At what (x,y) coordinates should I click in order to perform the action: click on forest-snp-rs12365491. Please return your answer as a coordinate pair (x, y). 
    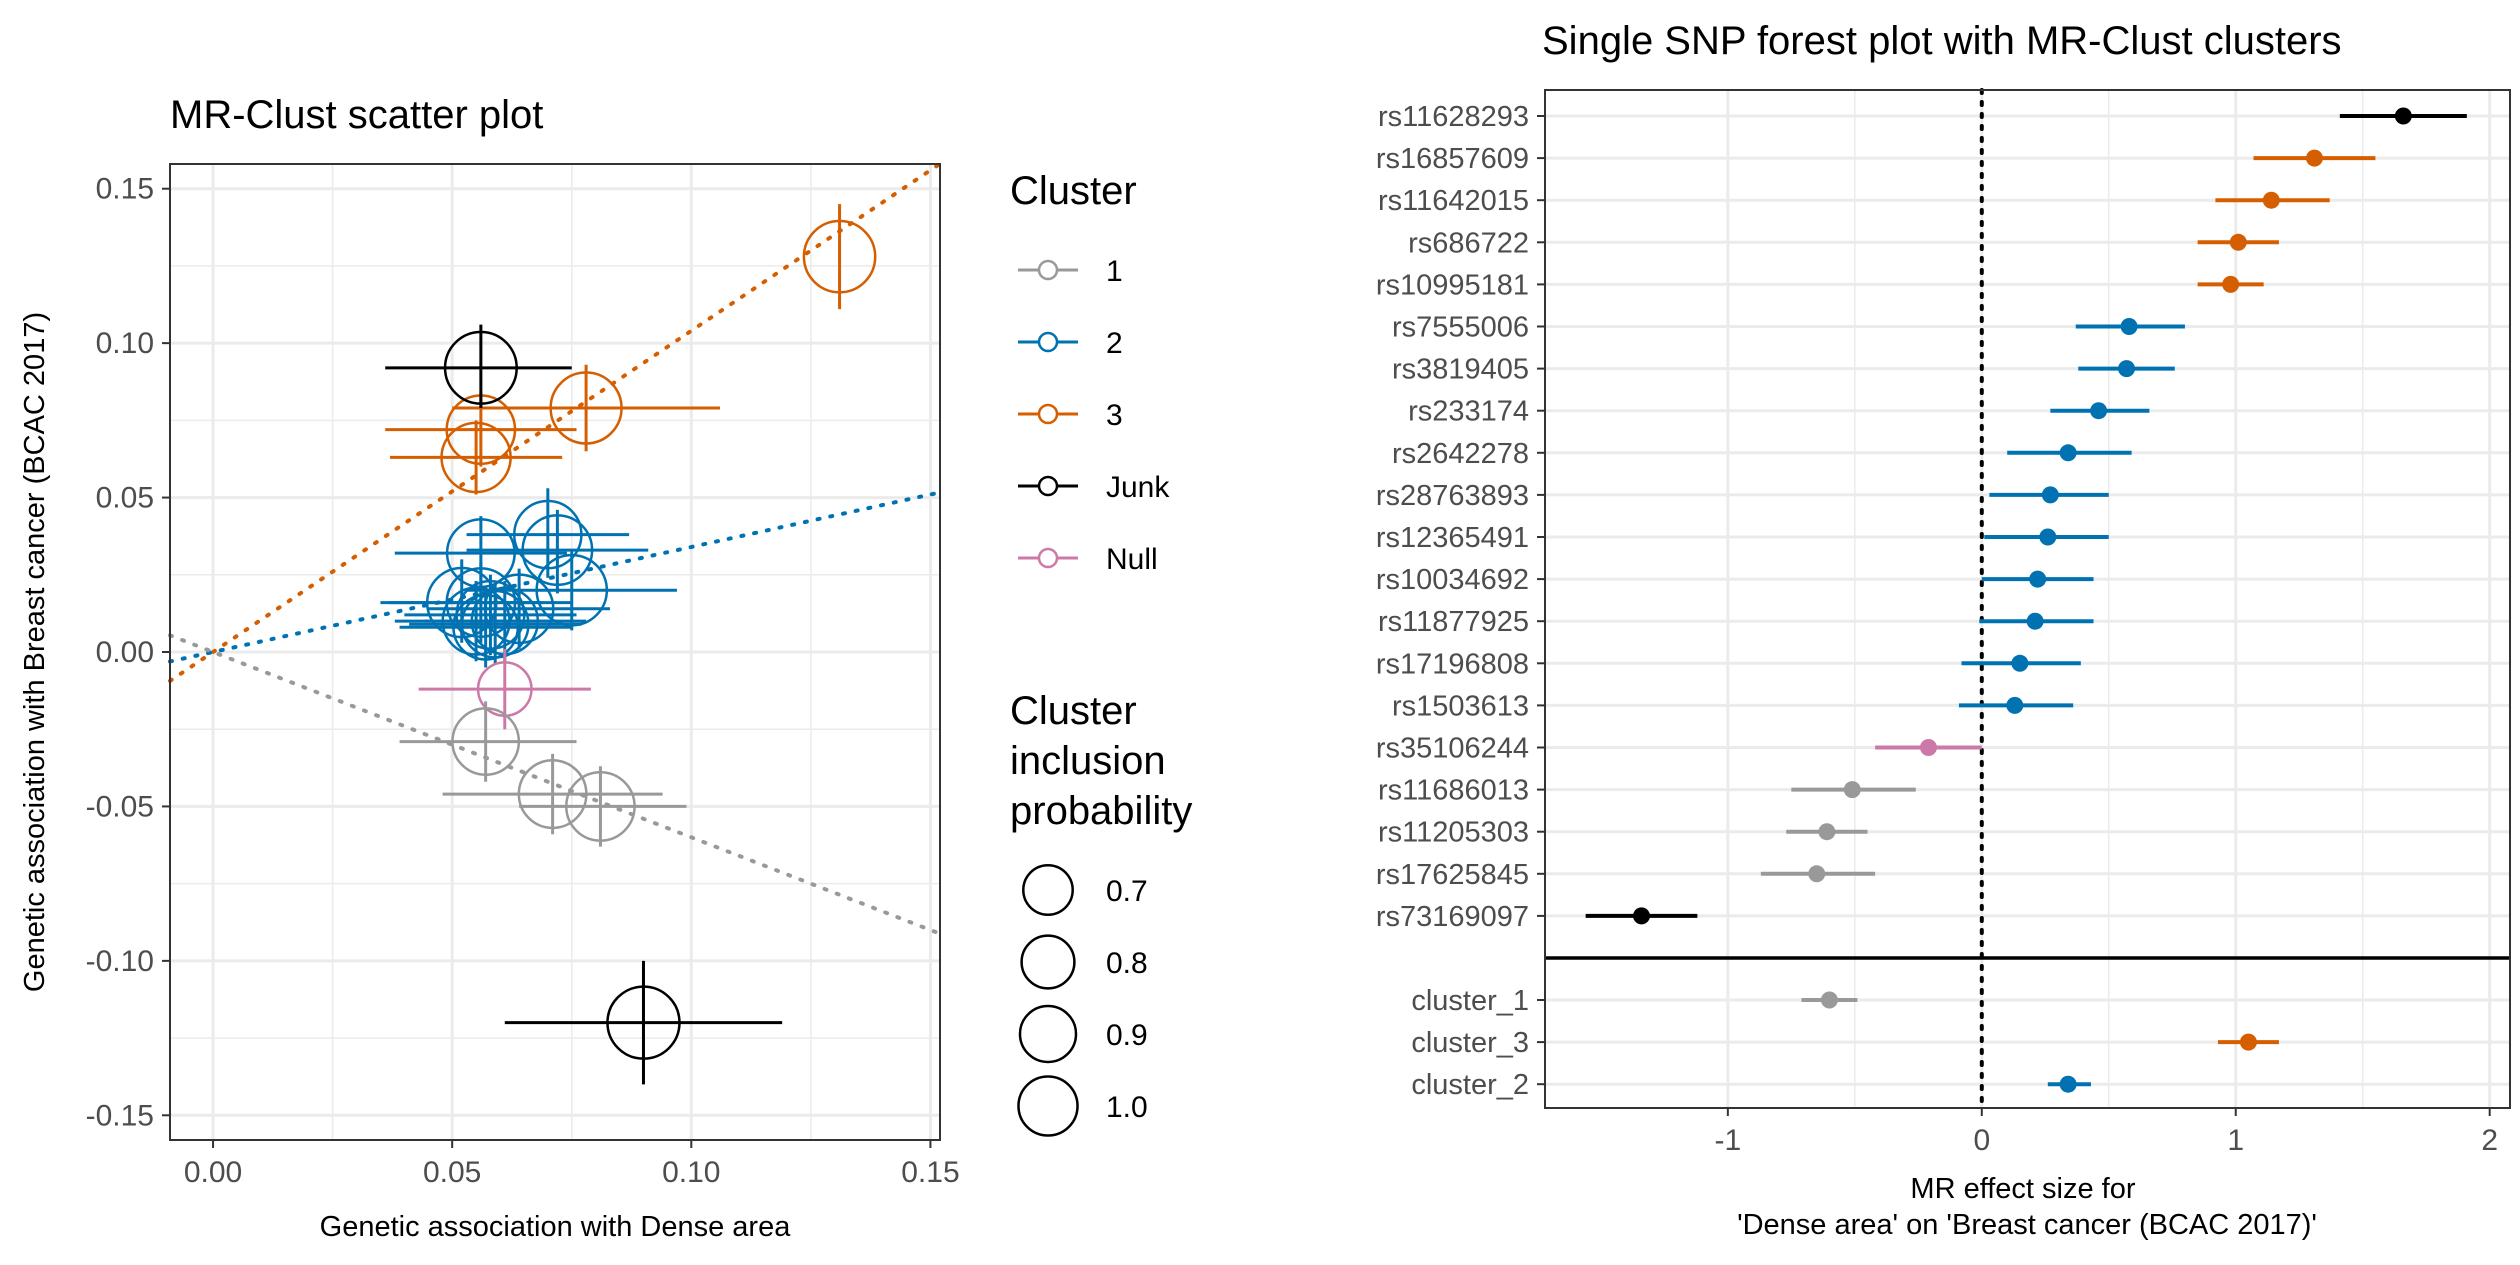
    Looking at the image, I should click on (2046, 537).